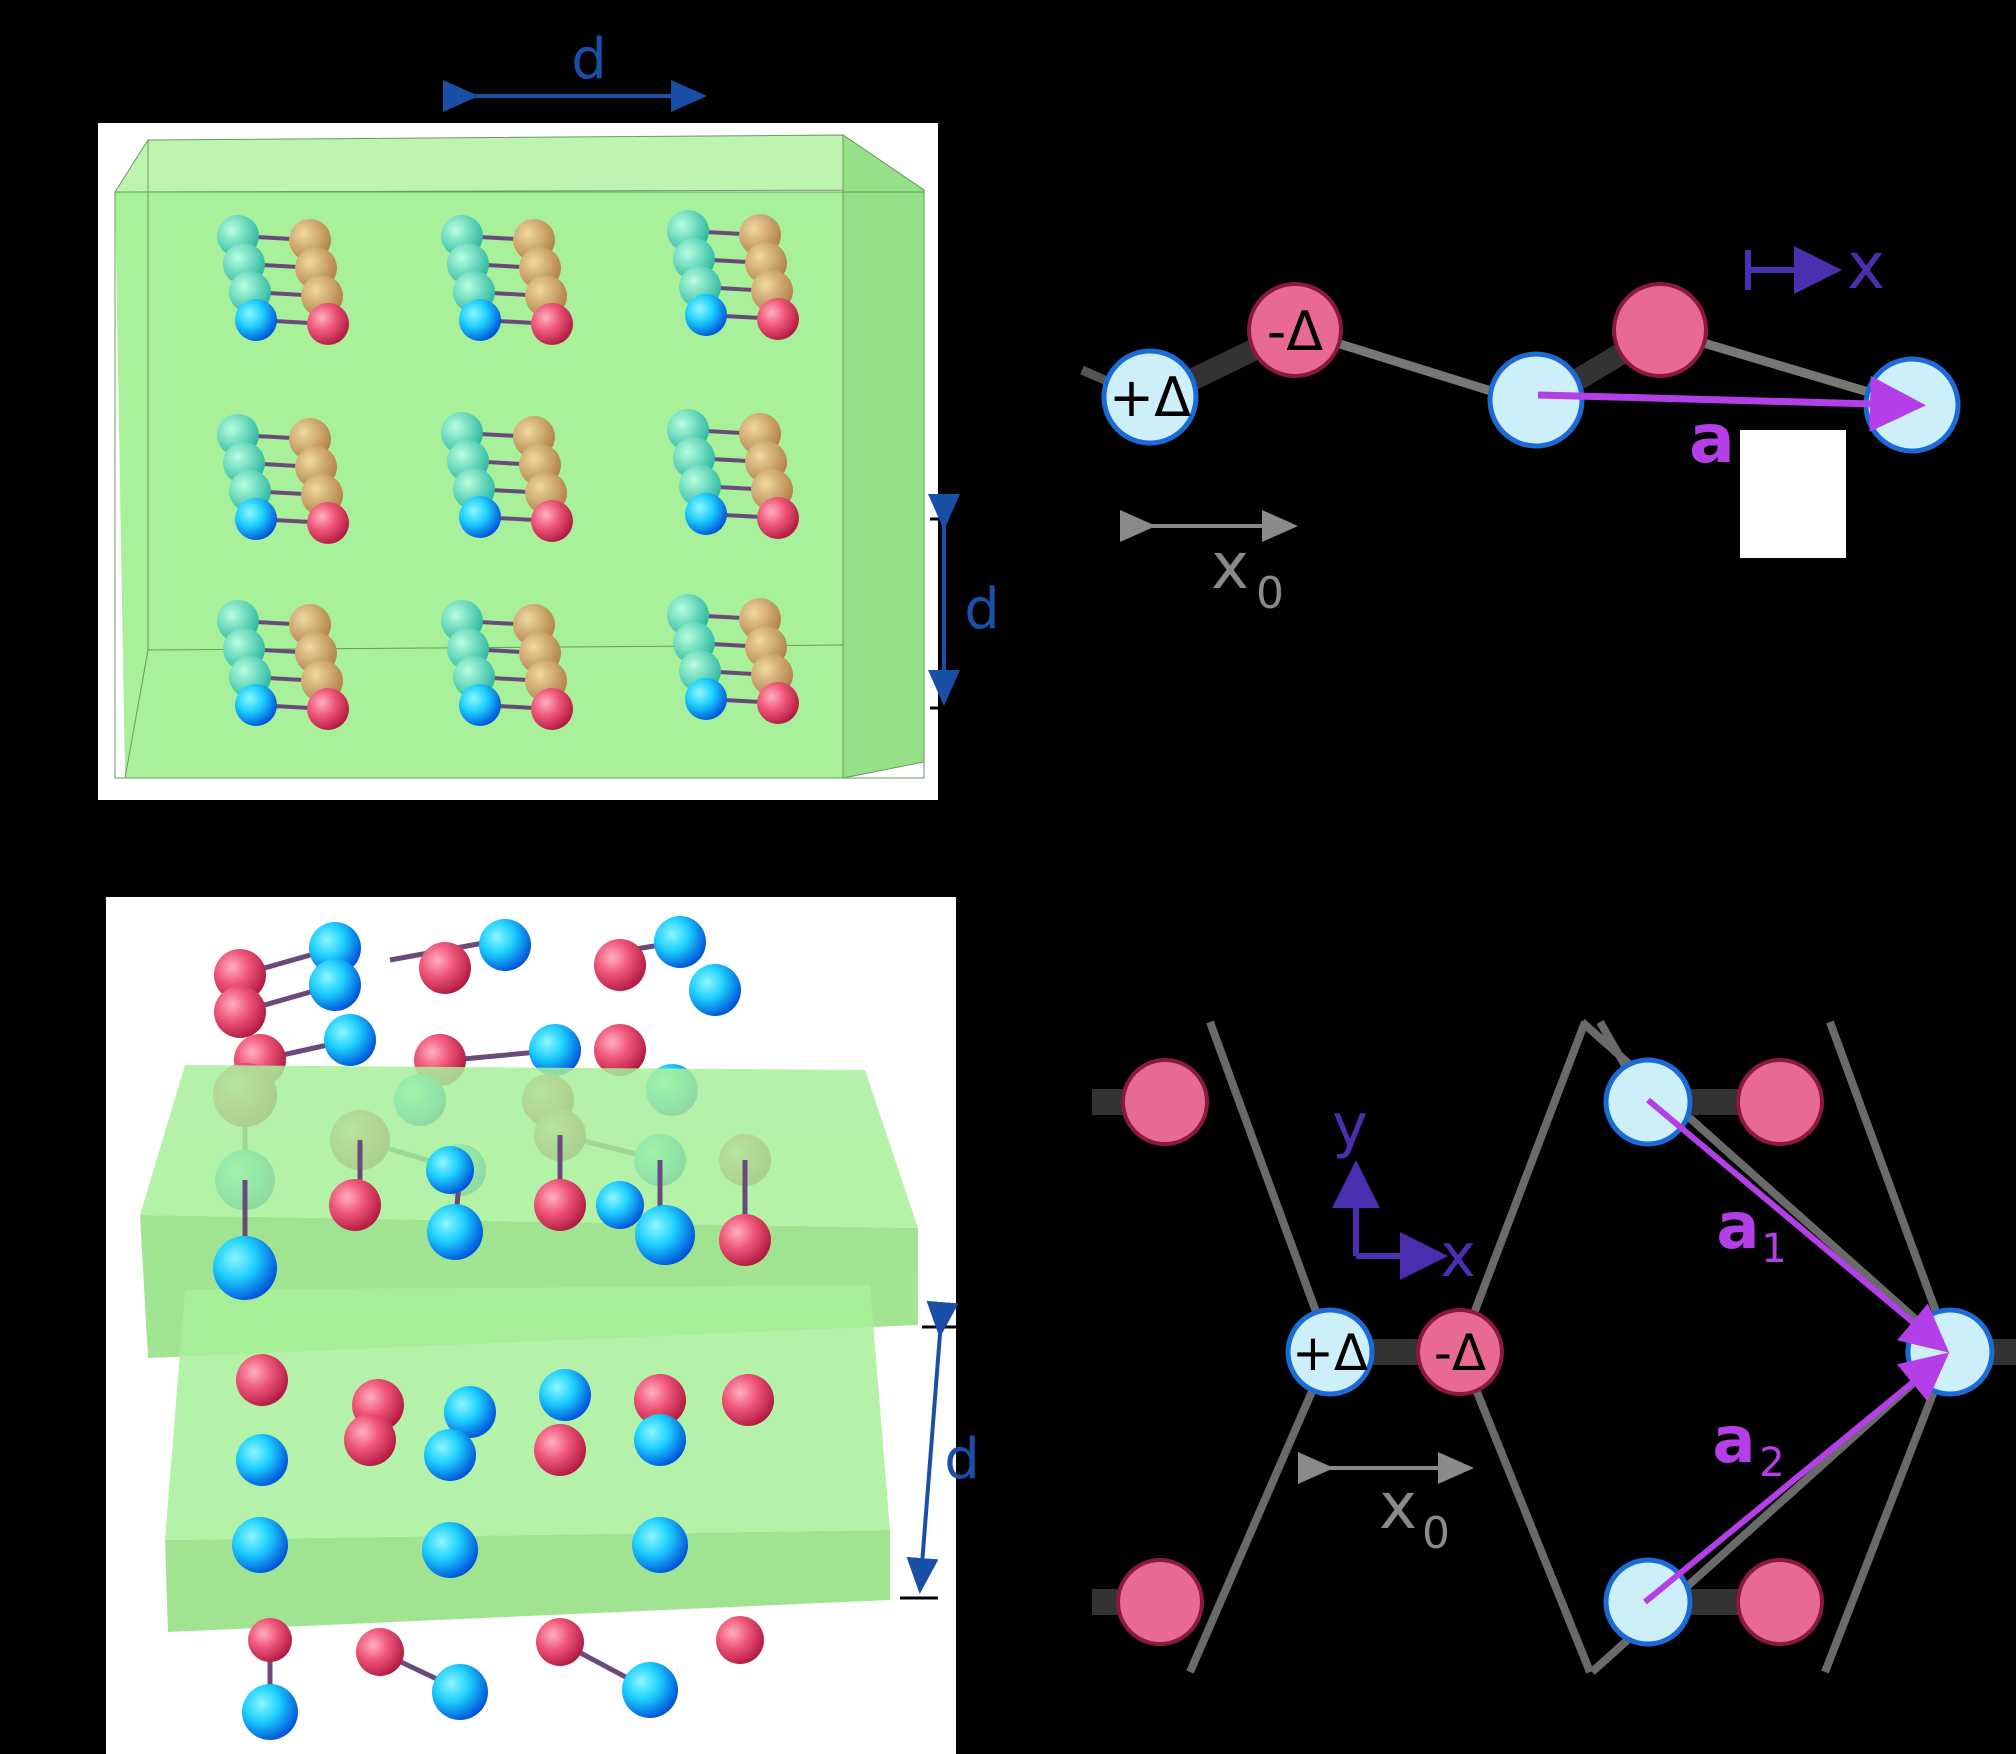 The height and width of the screenshot is (1754, 2016). I want to click on br-label-plus-delta: +Δ, so click(1330, 1353).